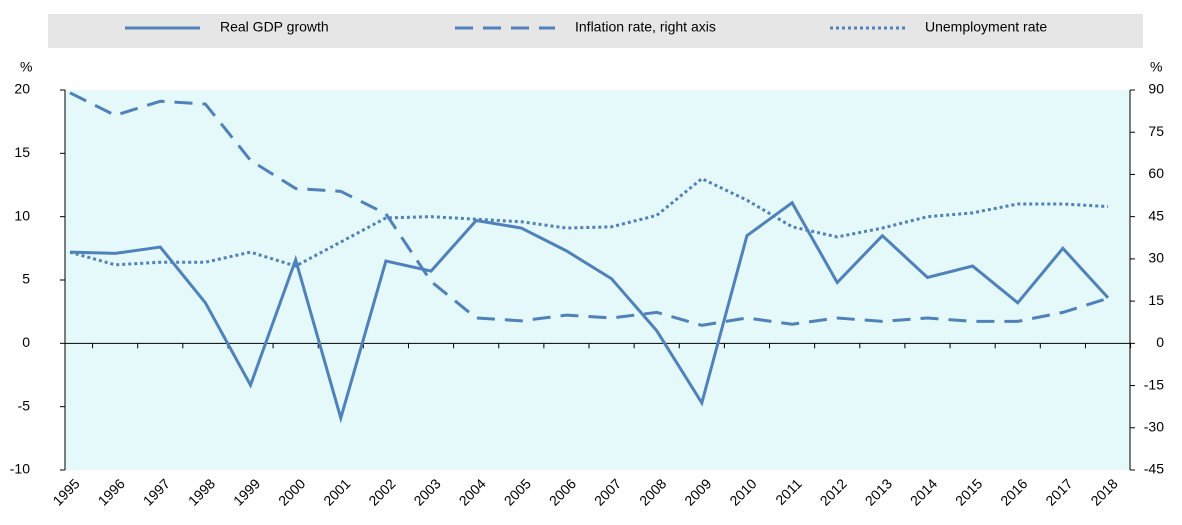 This screenshot has width=1182, height=525. I want to click on legend-background, so click(595, 31).